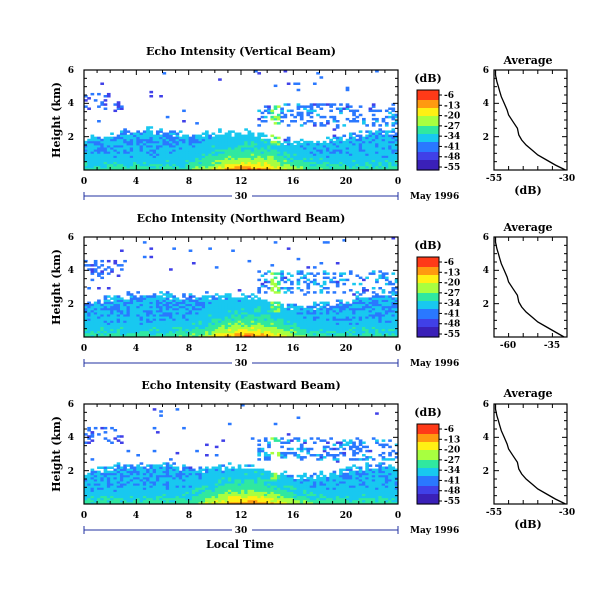  What do you see at coordinates (241, 287) in the screenshot?
I see `heatmap-ticks` at bounding box center [241, 287].